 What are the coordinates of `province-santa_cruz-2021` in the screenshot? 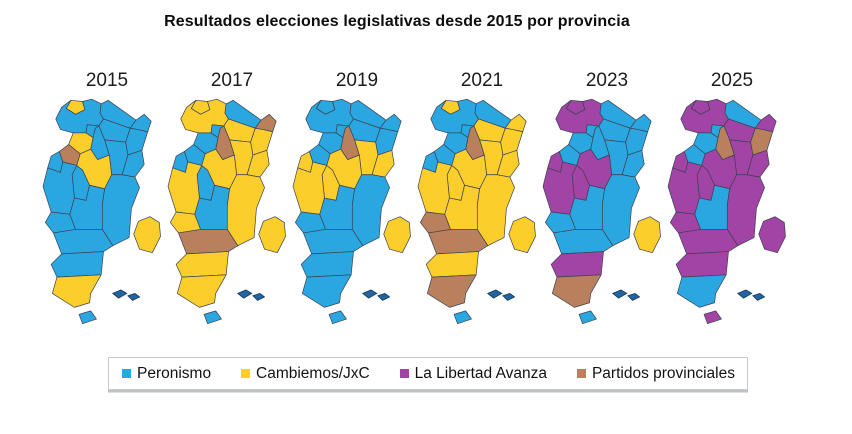 It's located at (451, 291).